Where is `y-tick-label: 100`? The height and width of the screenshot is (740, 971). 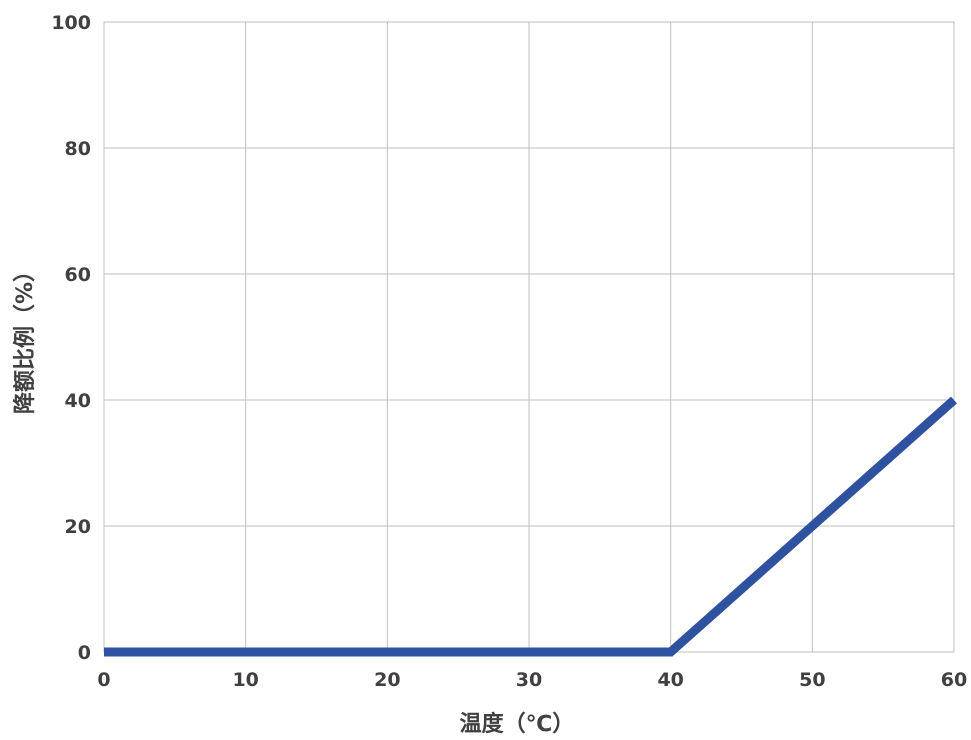 y-tick-label: 100 is located at coordinates (71, 23).